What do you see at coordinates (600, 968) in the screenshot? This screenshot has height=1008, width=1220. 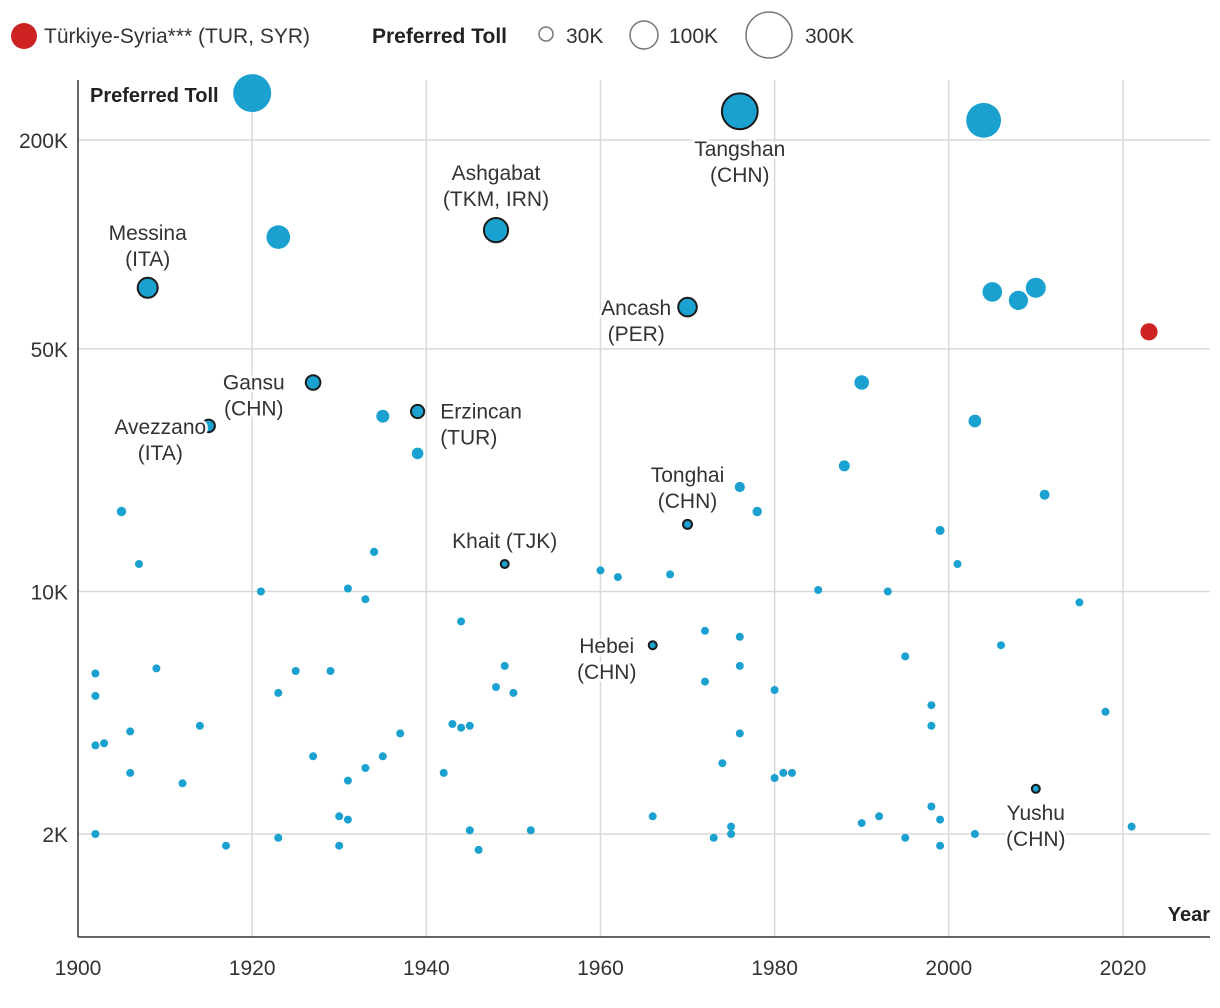 I see `x-tick-label: 1960` at bounding box center [600, 968].